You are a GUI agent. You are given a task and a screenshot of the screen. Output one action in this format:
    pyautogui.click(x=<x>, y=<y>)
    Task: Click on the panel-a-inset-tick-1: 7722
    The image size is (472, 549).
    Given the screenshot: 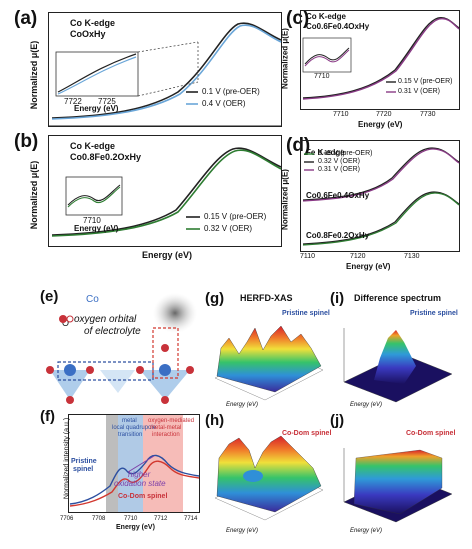 What is the action you would take?
    pyautogui.click(x=73, y=101)
    